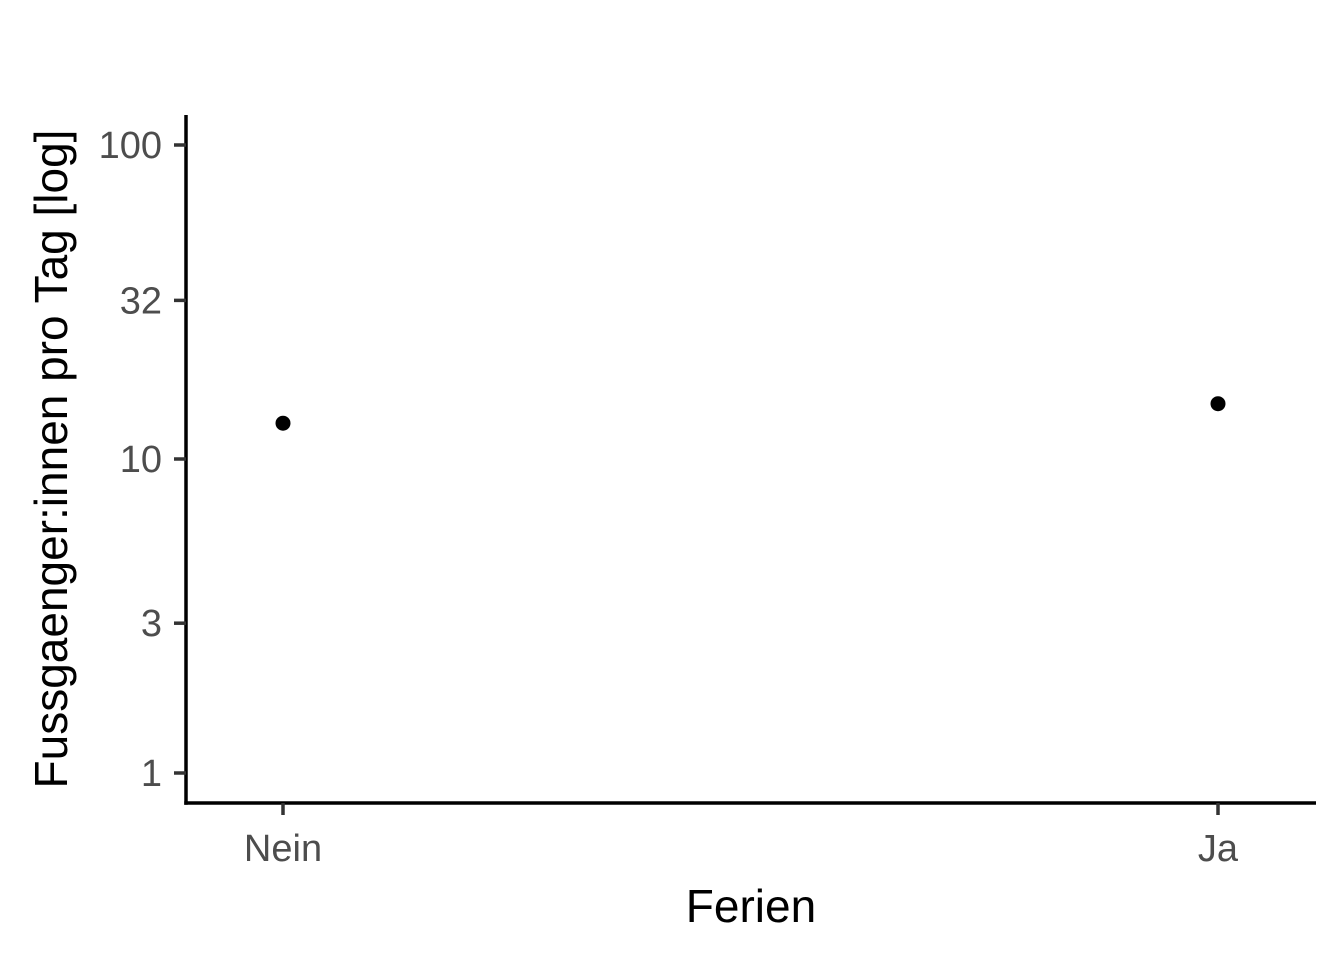  I want to click on y-tick-label: 100, so click(130, 146).